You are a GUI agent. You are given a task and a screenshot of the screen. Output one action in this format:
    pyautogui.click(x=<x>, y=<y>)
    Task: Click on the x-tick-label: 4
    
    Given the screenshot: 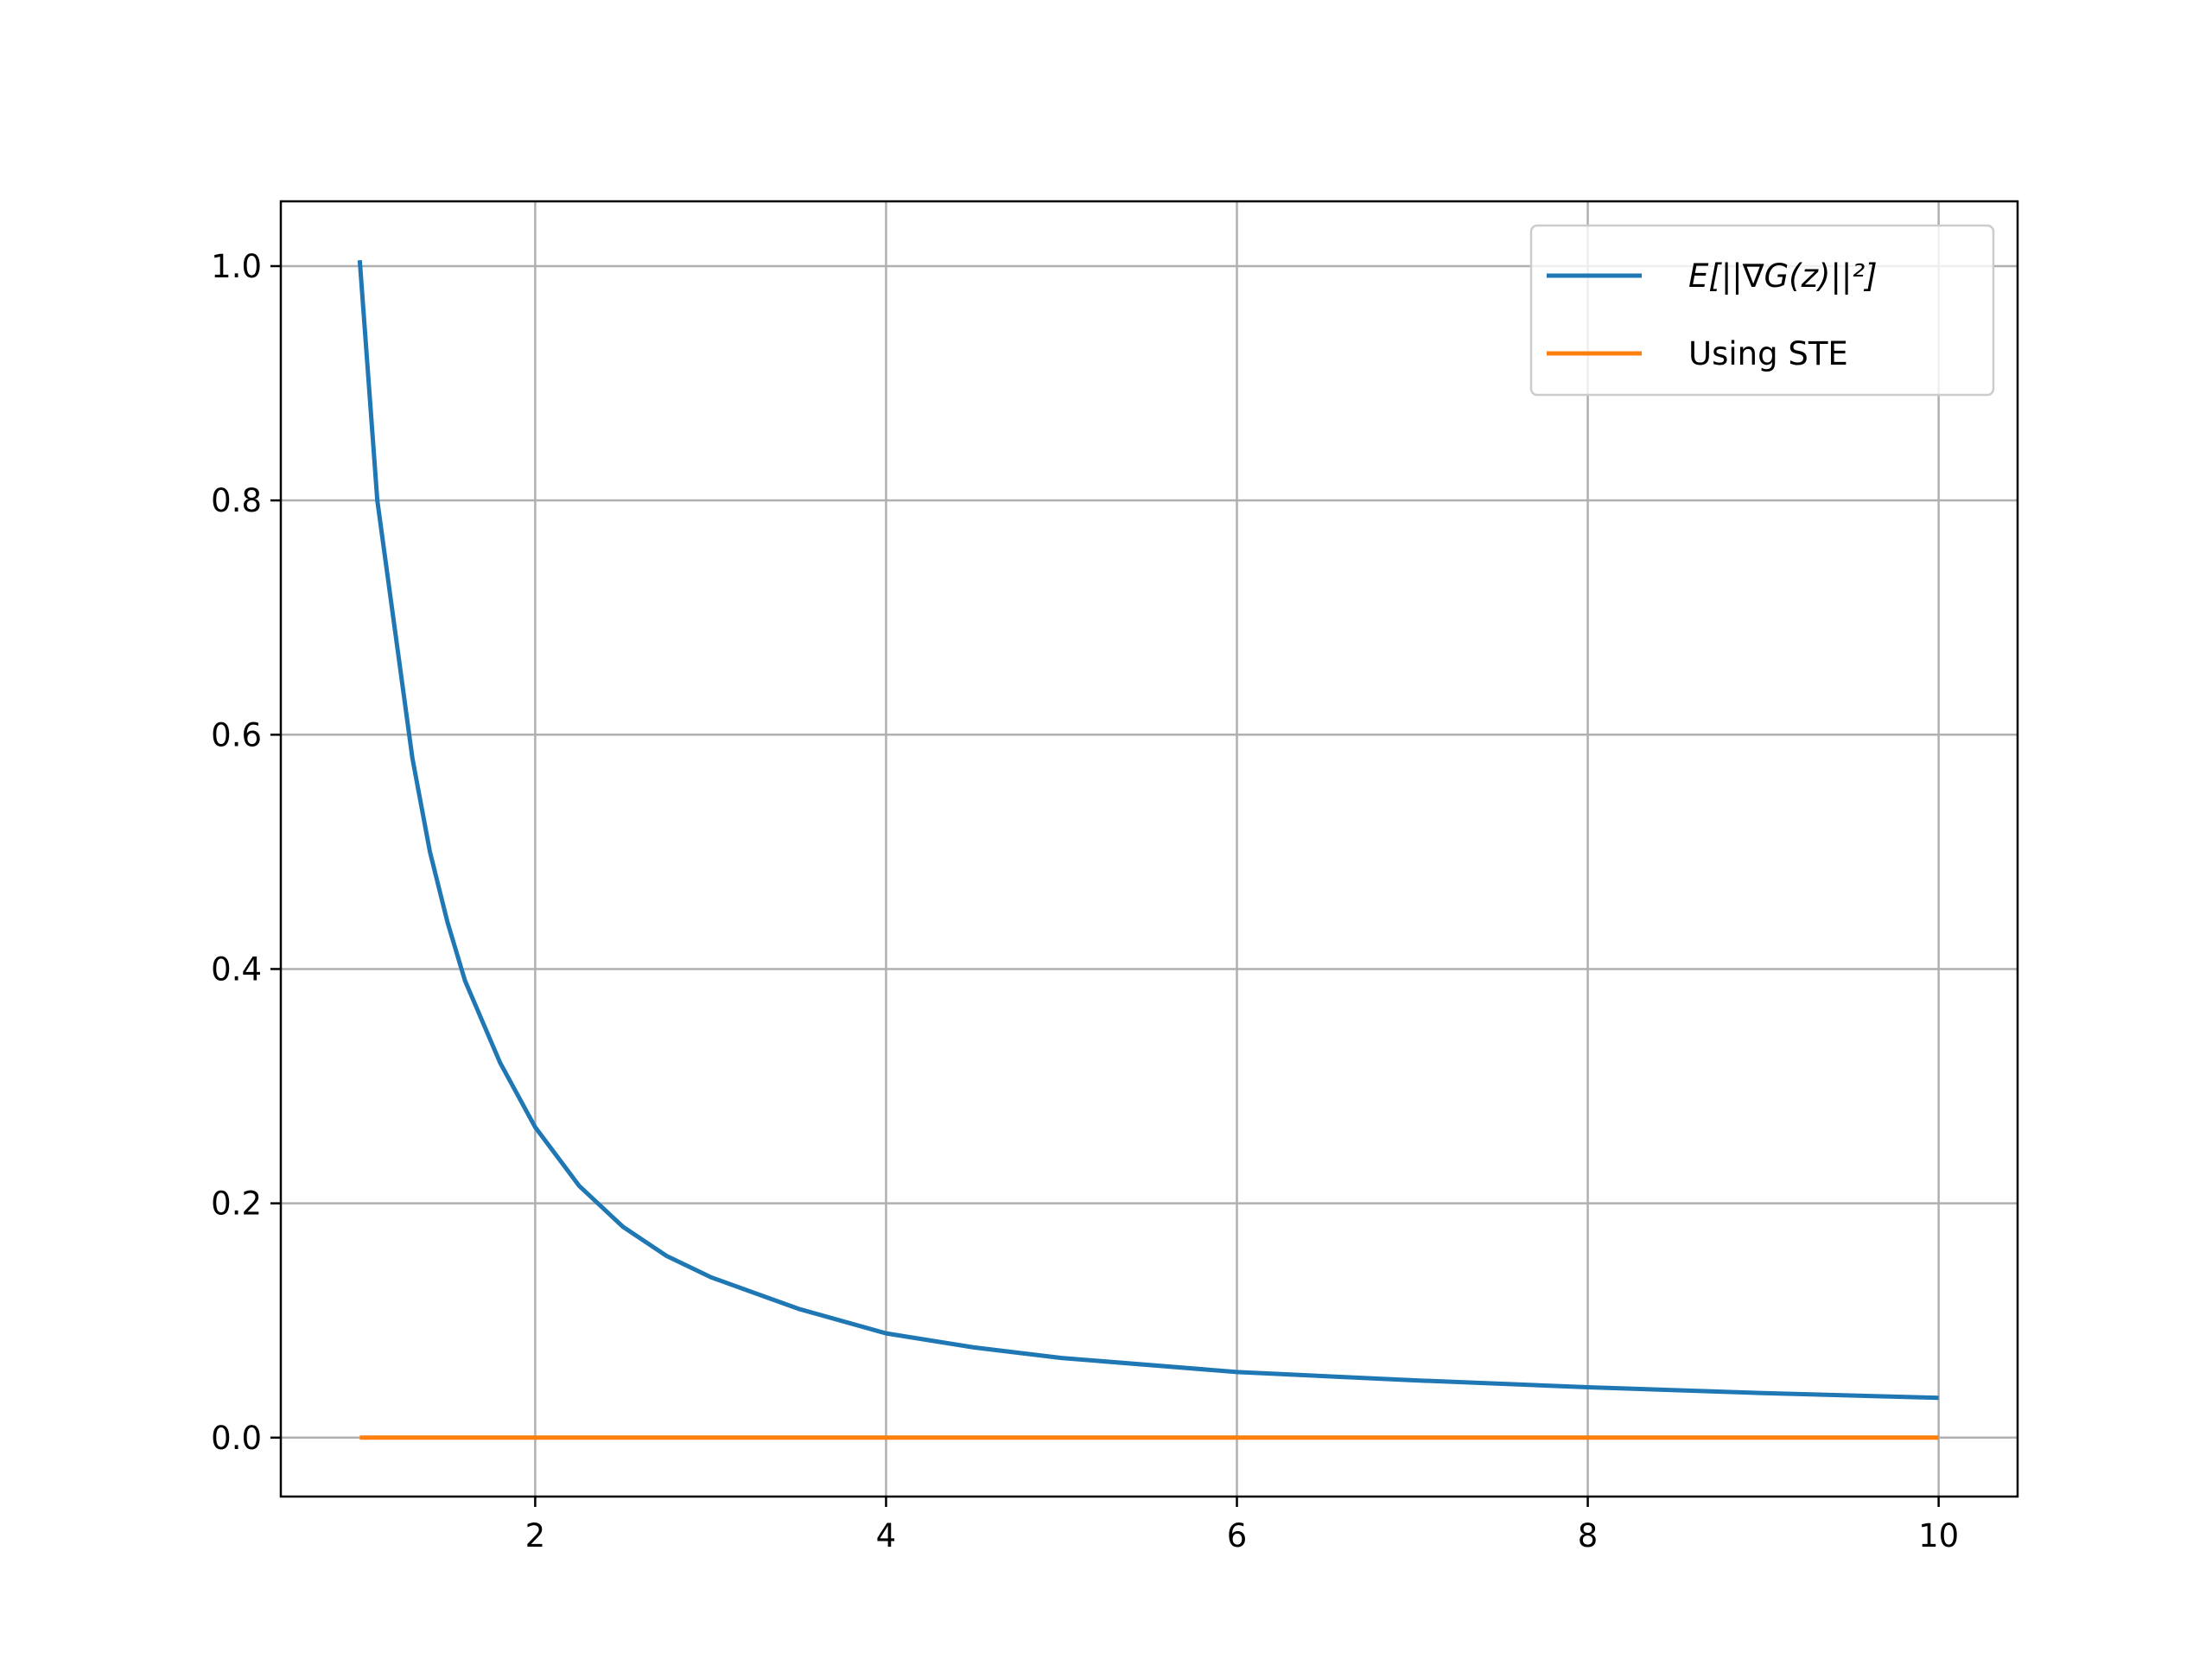 What is the action you would take?
    pyautogui.click(x=886, y=1535)
    